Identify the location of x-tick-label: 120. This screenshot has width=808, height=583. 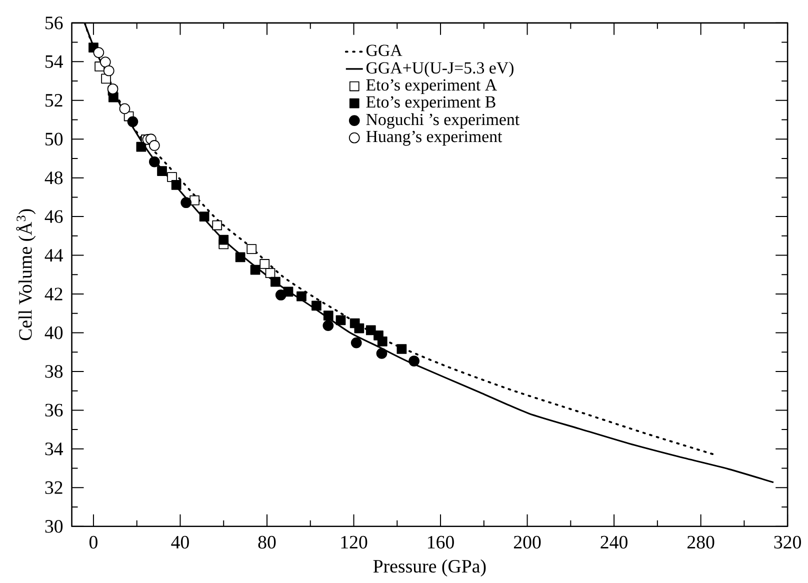
(354, 542).